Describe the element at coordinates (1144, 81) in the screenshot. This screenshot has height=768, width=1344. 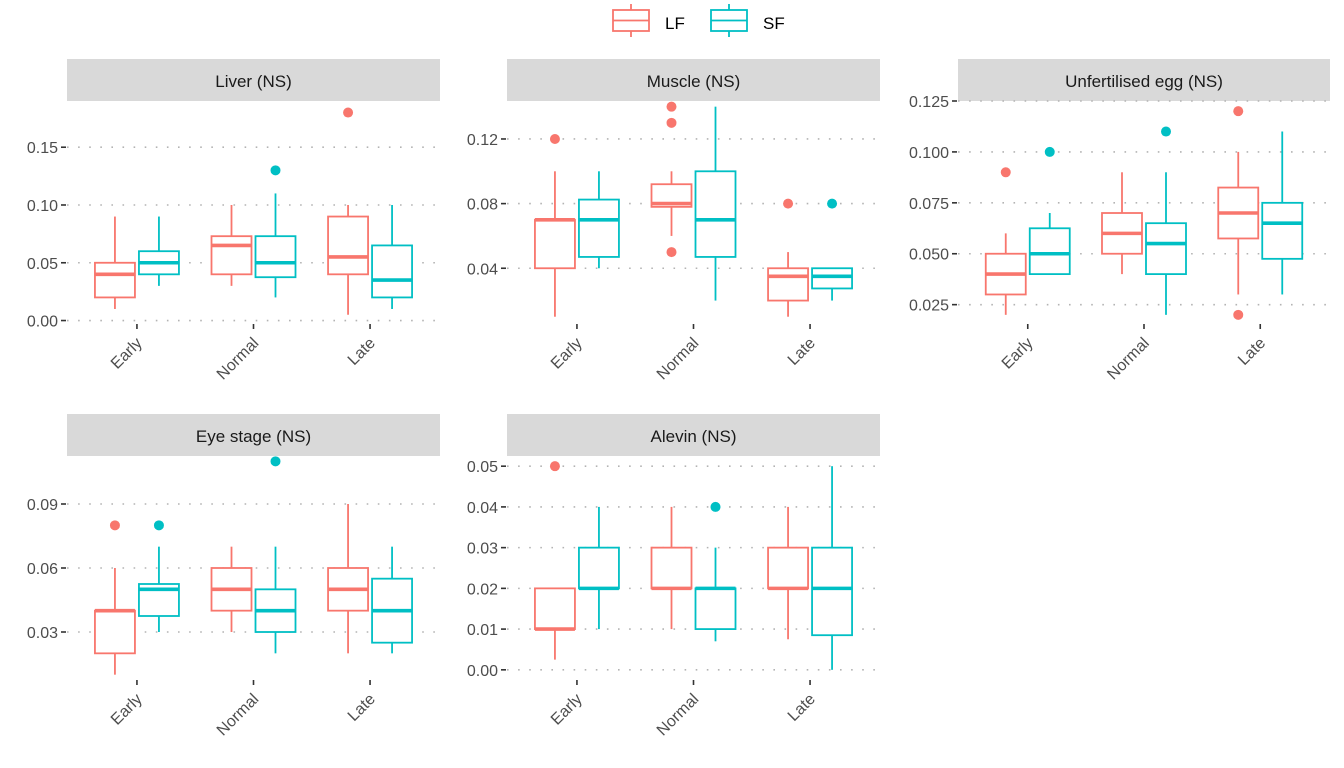
I see `panel-title: Unfertilised egg (NS)` at that location.